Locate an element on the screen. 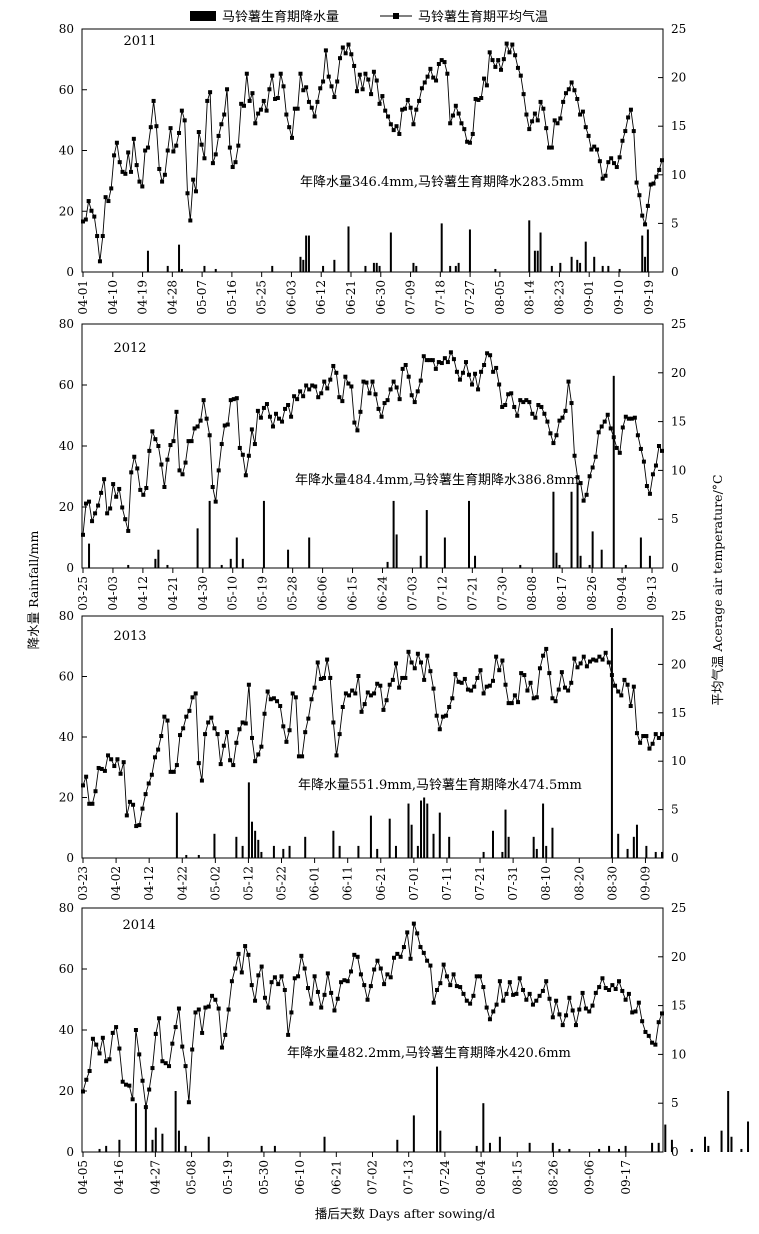 Image resolution: width=759 pixels, height=1234 pixels. left-tick-label: 60 is located at coordinates (66, 969).